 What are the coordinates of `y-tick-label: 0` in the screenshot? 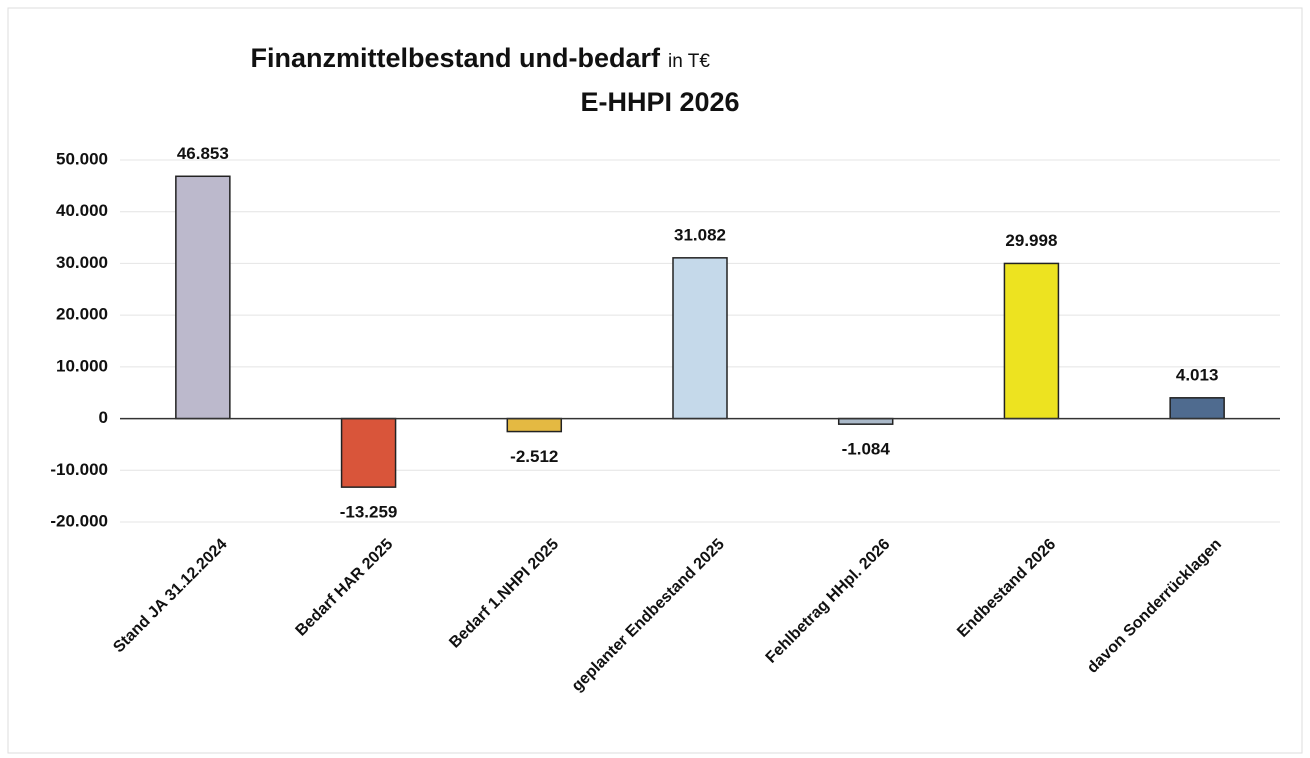 It's located at (103, 417).